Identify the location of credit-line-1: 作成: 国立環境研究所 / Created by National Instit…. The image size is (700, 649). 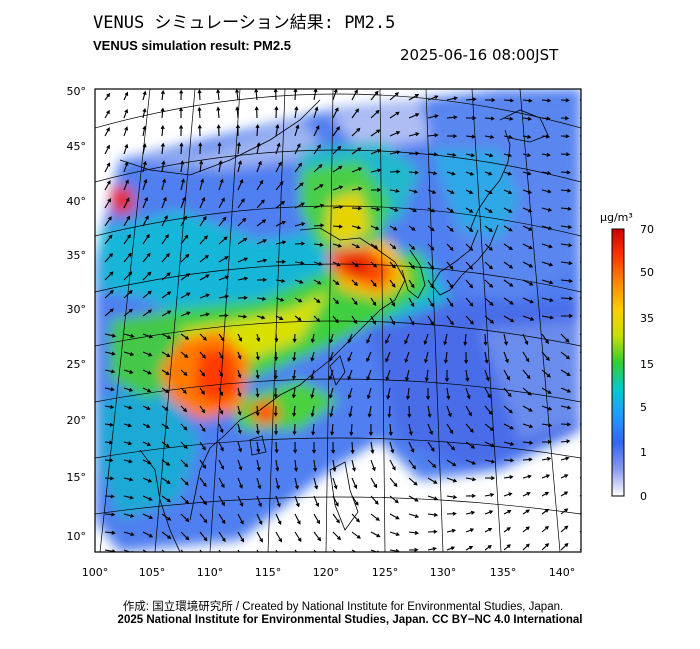
(343, 607).